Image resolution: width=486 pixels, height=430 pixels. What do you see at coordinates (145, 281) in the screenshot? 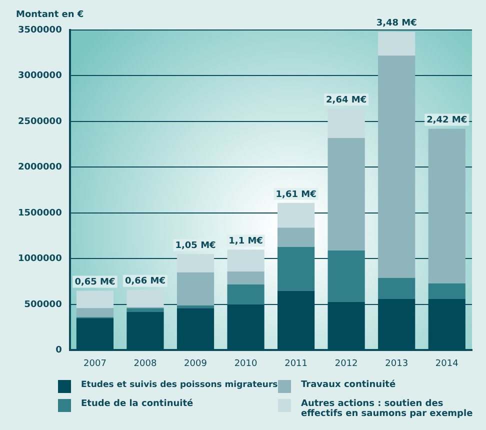
I see `total-label: 0,66 M€` at bounding box center [145, 281].